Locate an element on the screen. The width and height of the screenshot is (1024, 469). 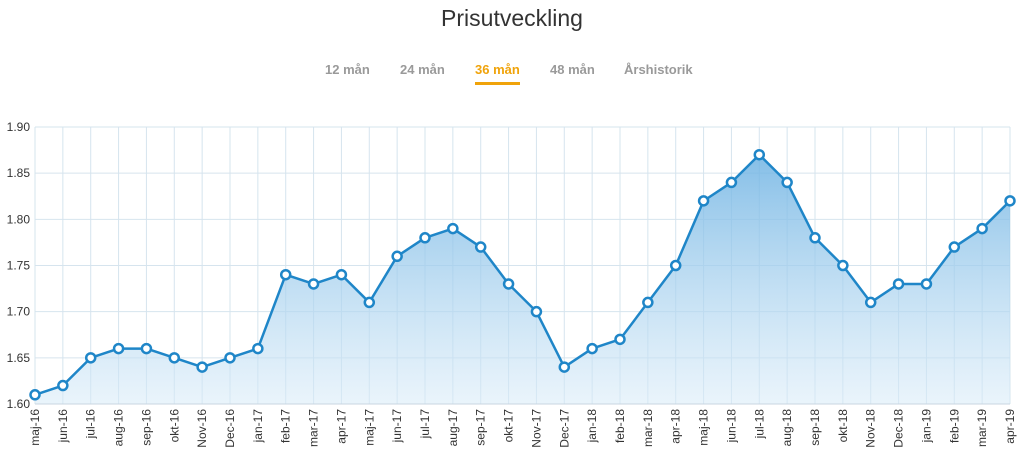
y-tick-label: 1.80 is located at coordinates (19, 219).